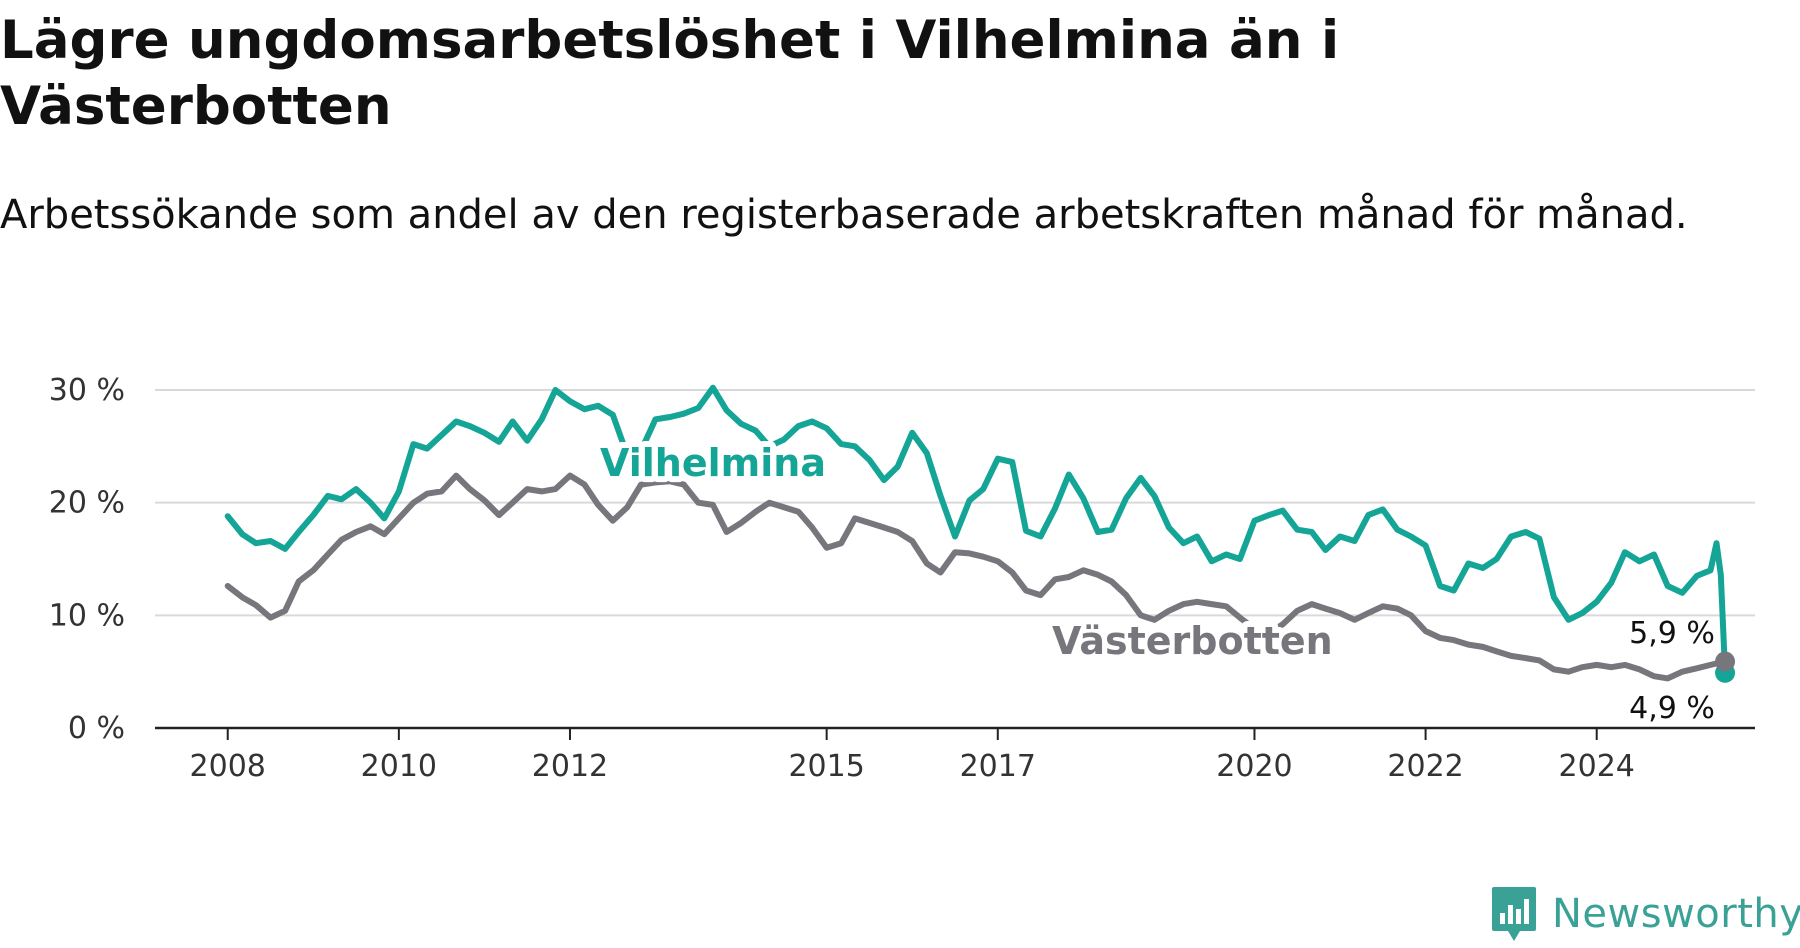 This screenshot has height=948, width=1800. I want to click on x-tick-label: 2024, so click(1597, 766).